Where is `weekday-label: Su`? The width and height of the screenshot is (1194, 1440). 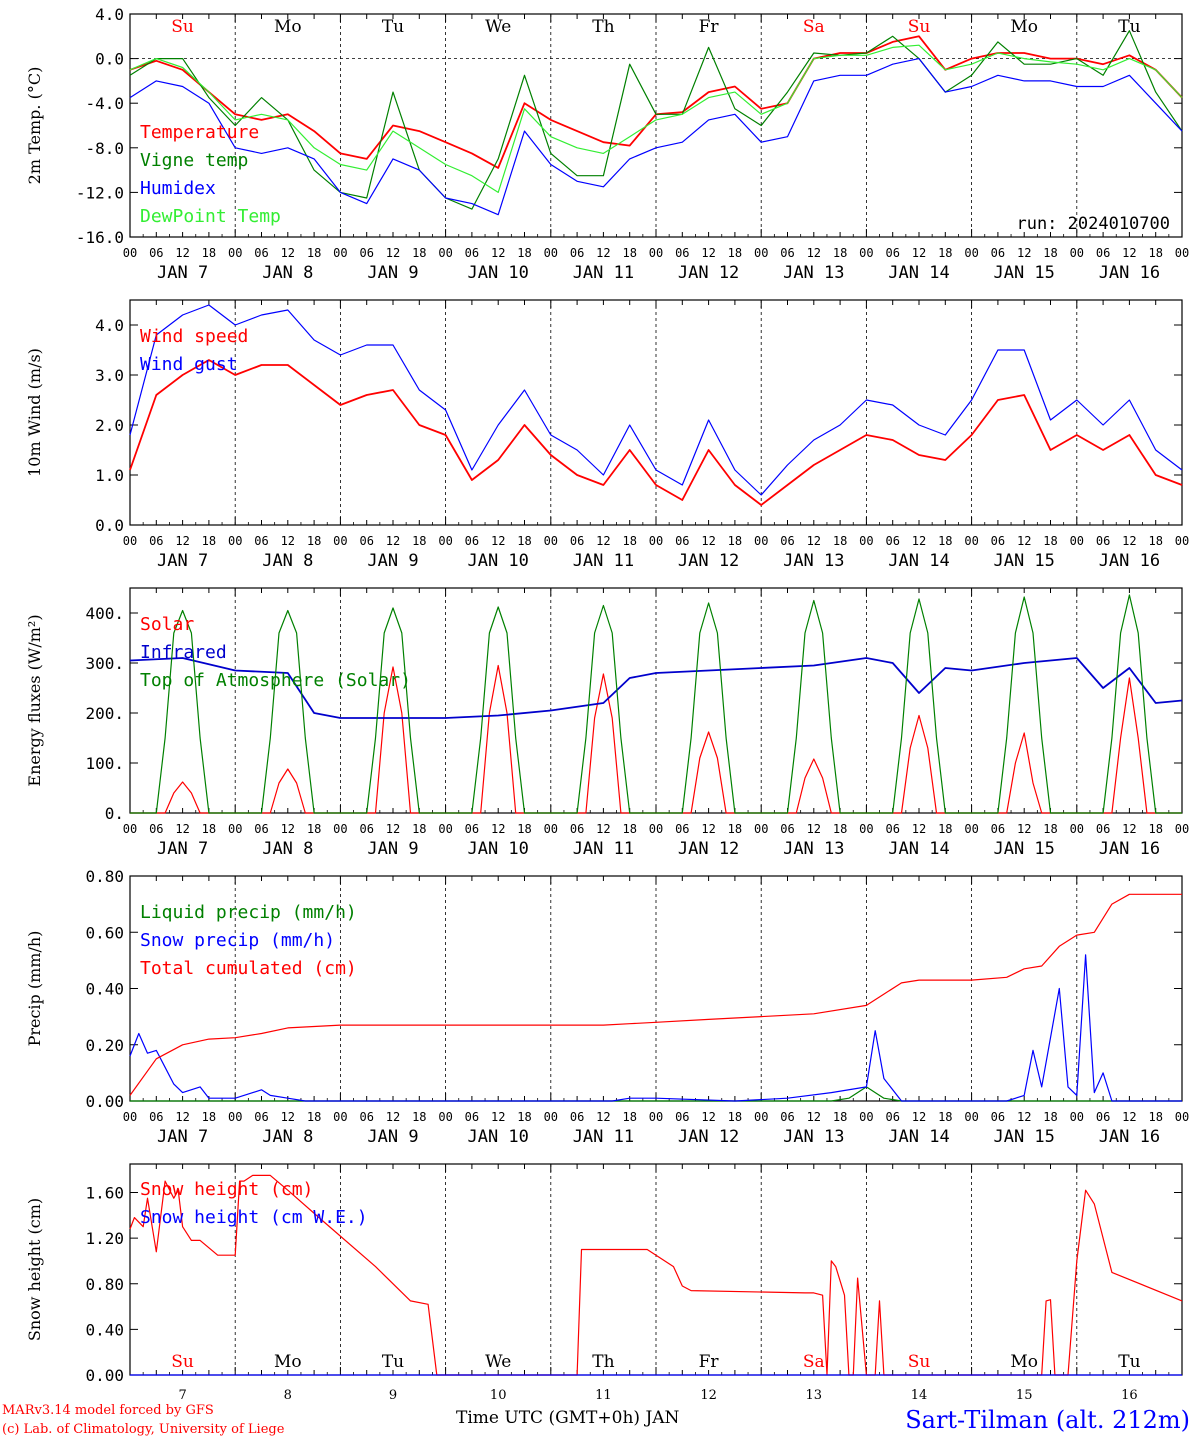
weekday-label: Su is located at coordinates (919, 27).